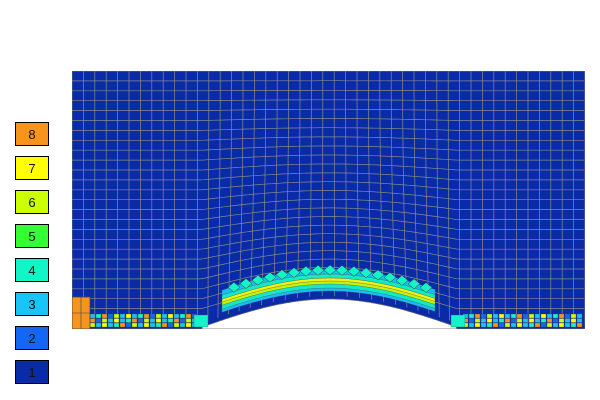 The height and width of the screenshot is (400, 600). I want to click on legend-item-3: 3, so click(32, 304).